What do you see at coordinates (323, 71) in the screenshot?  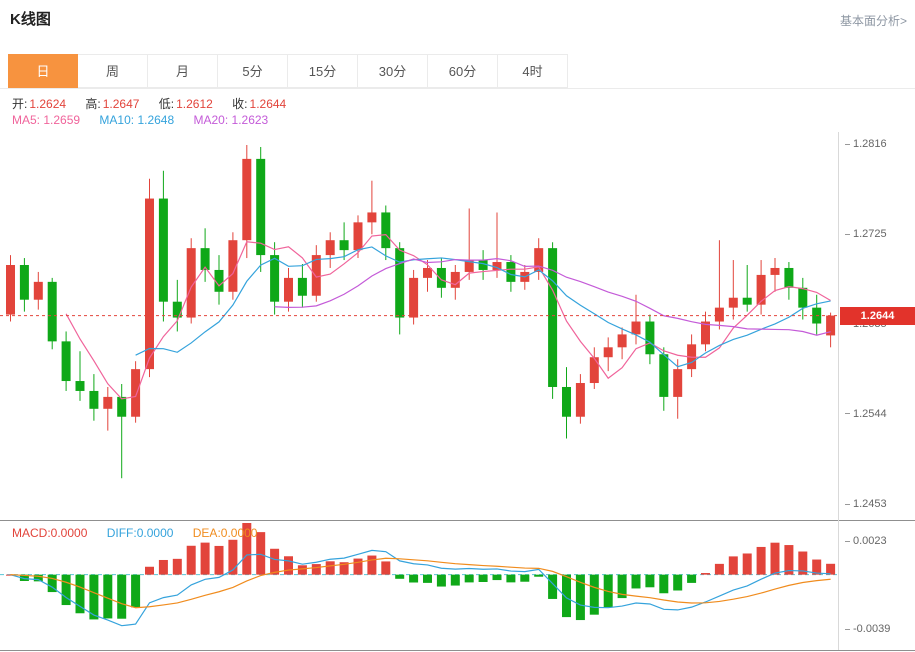 I see `tab-15分: 15分` at bounding box center [323, 71].